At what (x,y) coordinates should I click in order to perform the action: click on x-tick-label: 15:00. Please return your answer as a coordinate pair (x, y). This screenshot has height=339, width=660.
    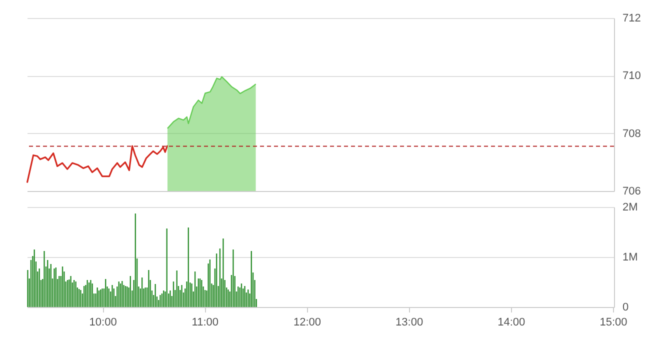
    Looking at the image, I should click on (614, 322).